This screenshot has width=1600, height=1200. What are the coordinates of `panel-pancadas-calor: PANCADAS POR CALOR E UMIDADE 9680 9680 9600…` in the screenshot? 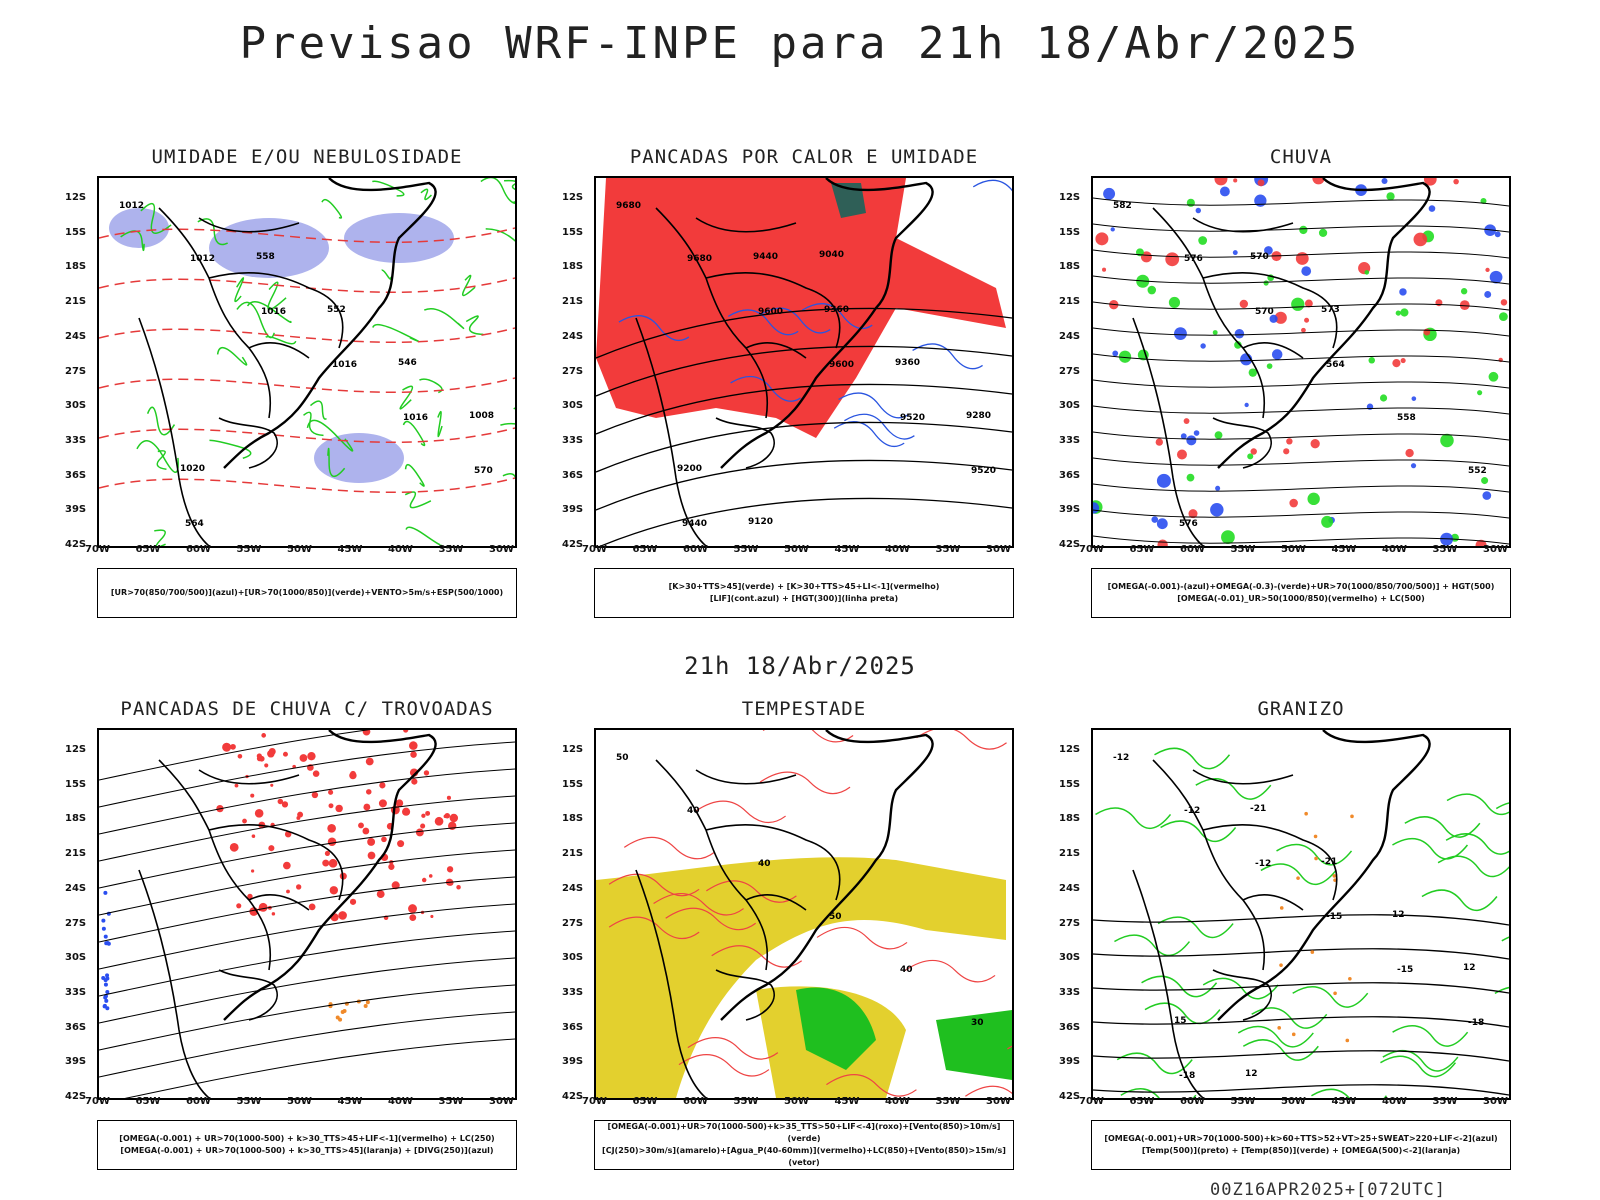 It's located at (788, 382).